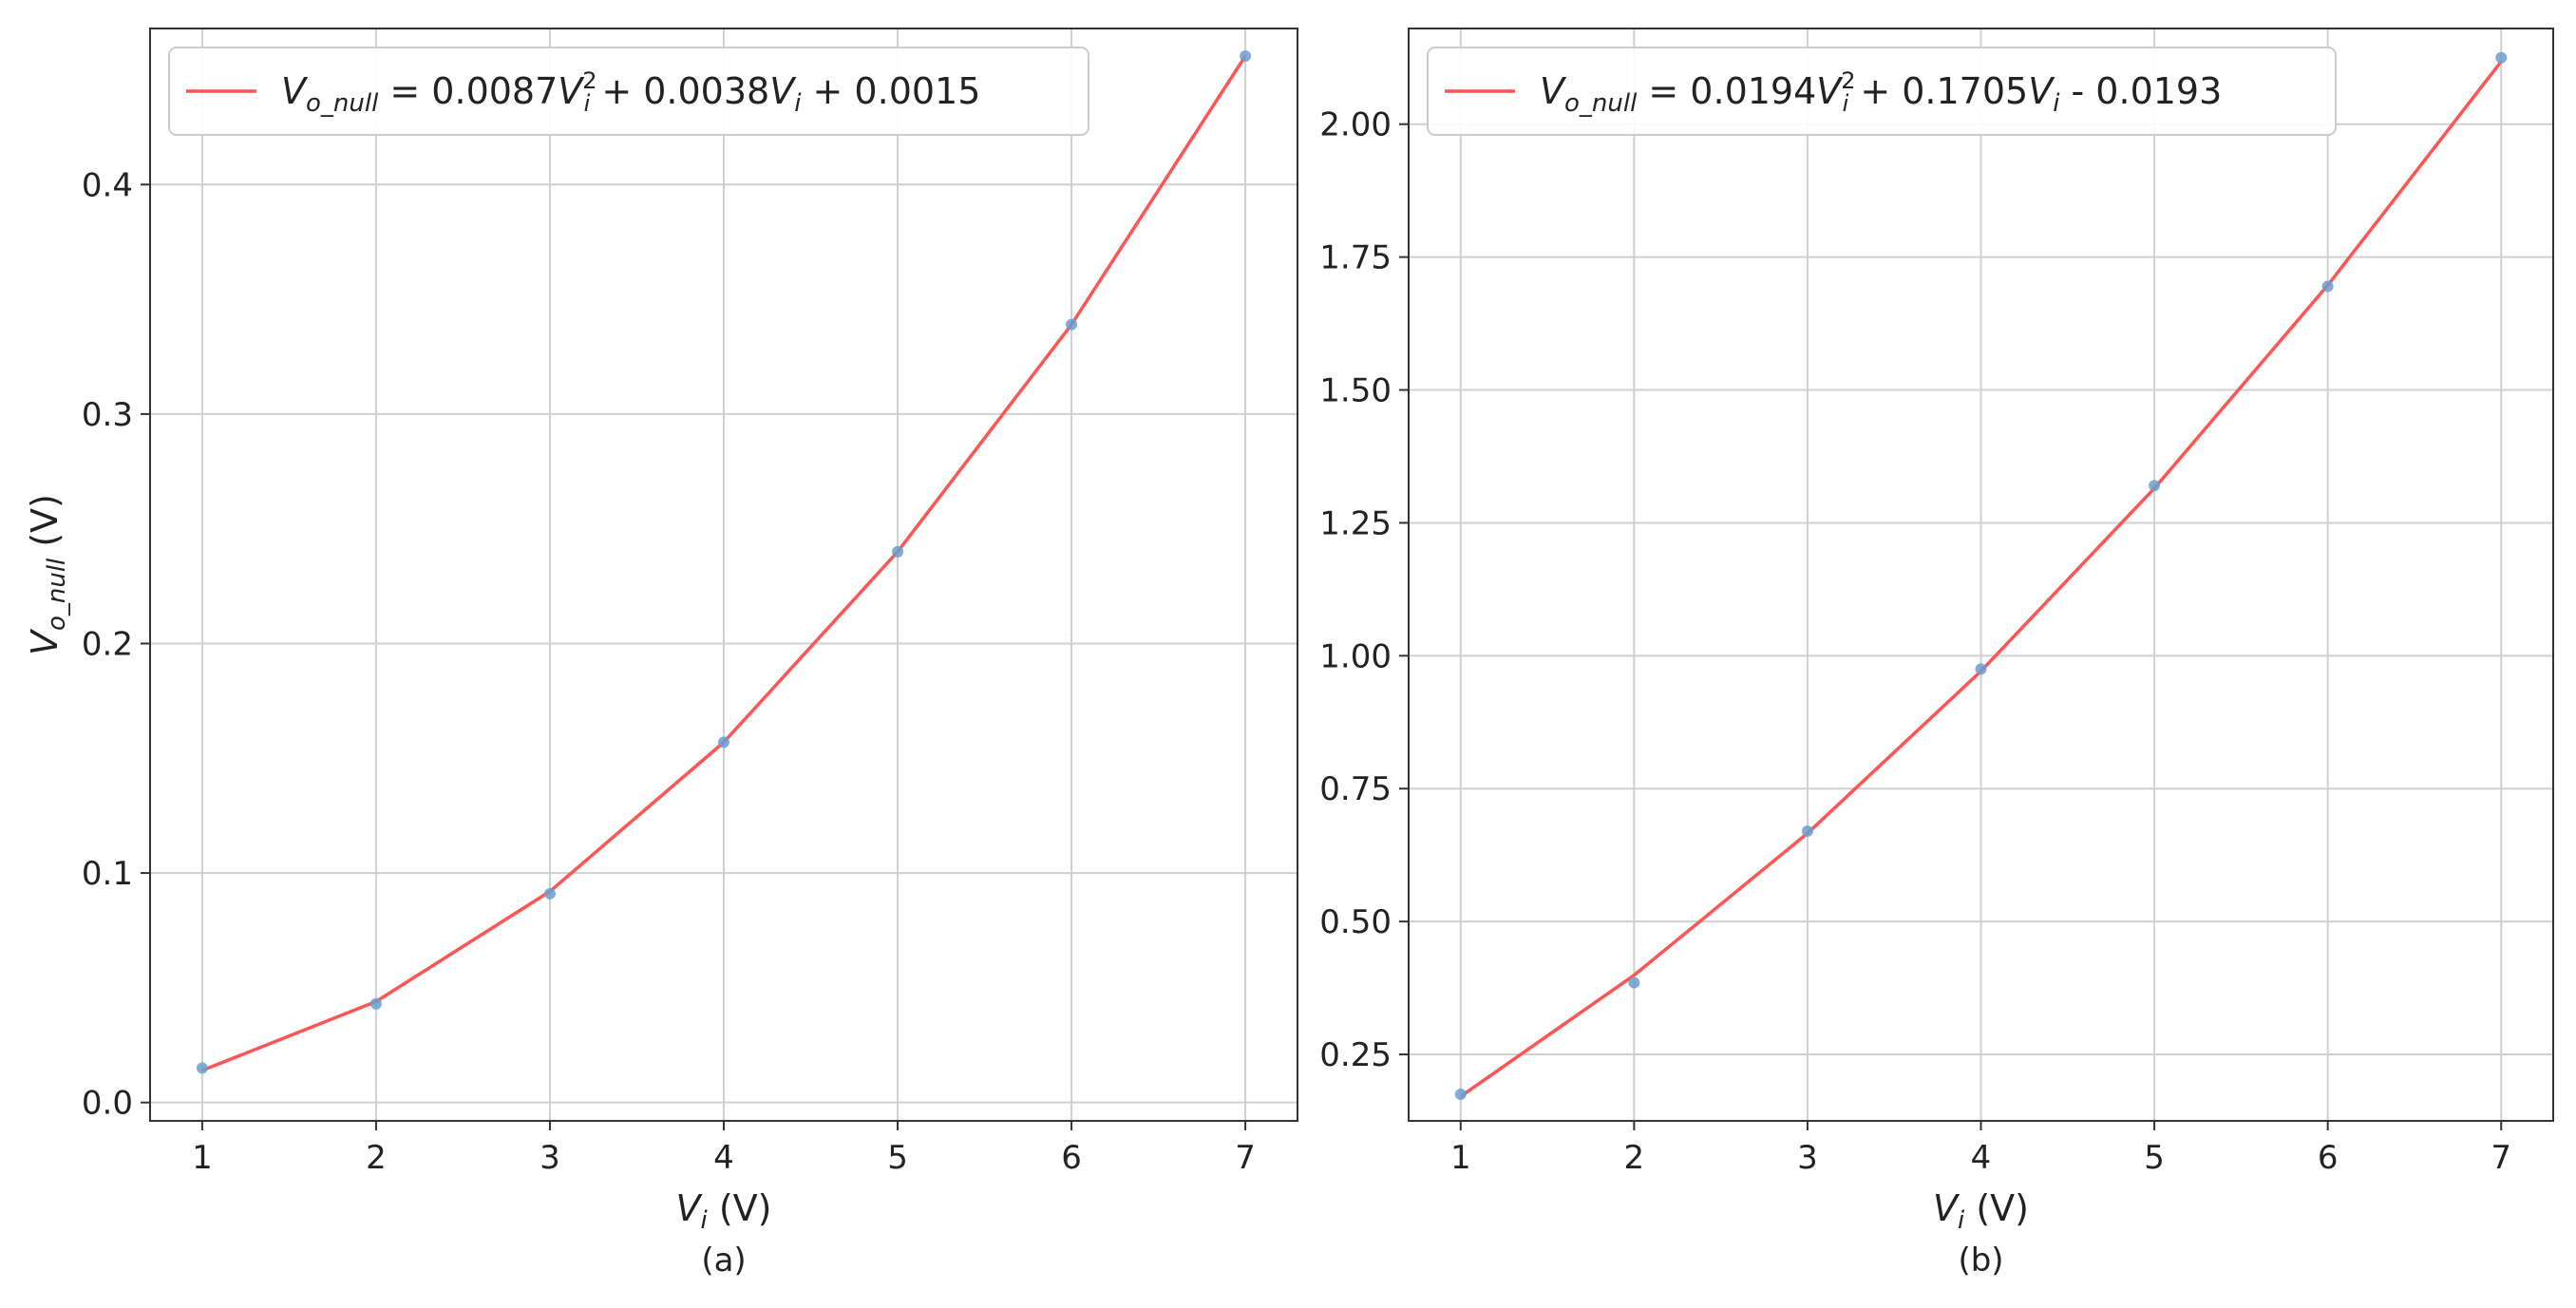 The height and width of the screenshot is (1308, 2576). I want to click on legend: Vo_null = 0.0087V2 i + 0.0038Vi + 0.0015, so click(628, 91).